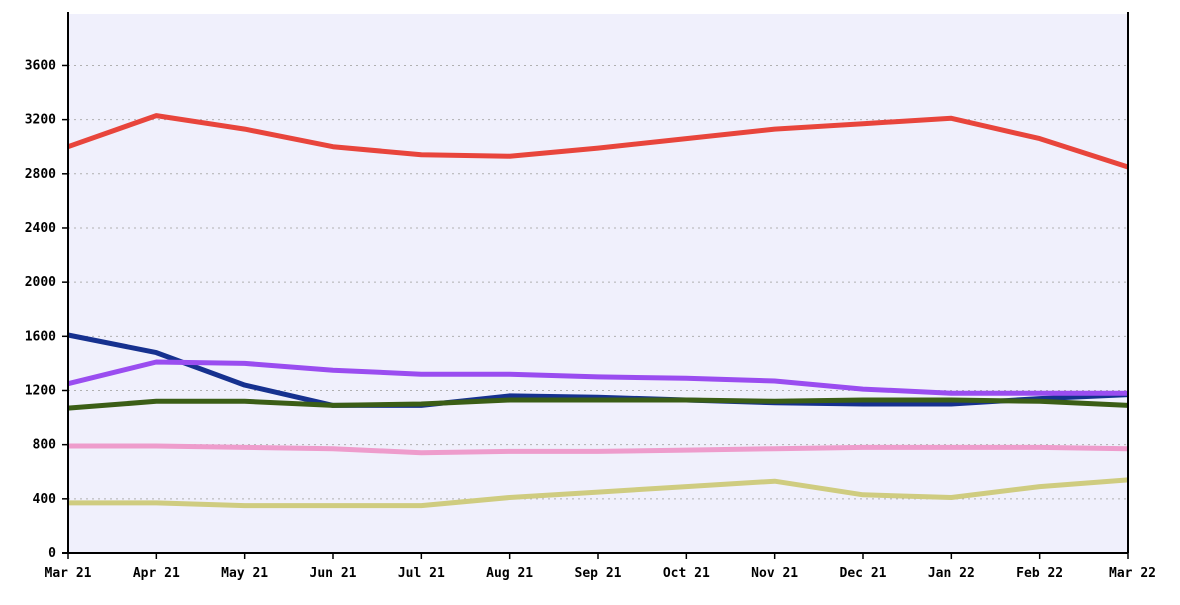  Describe the element at coordinates (509, 573) in the screenshot. I see `x-tick-label: Aug 21` at that location.